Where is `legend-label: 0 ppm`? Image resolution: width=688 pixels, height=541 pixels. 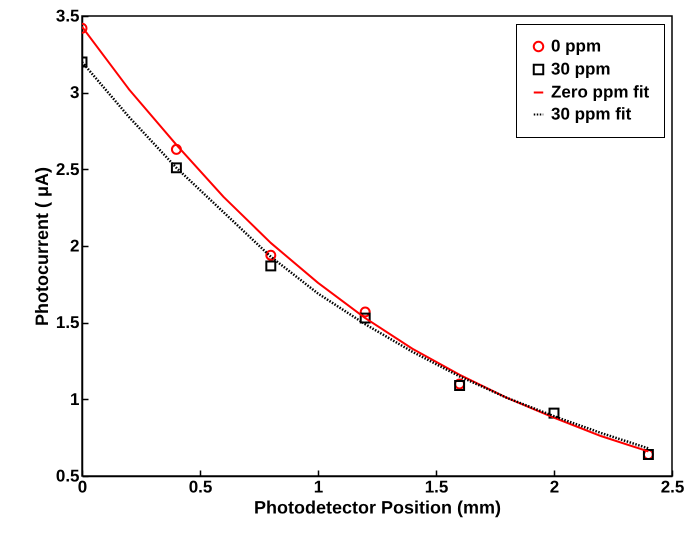 legend-label: 0 ppm is located at coordinates (576, 46).